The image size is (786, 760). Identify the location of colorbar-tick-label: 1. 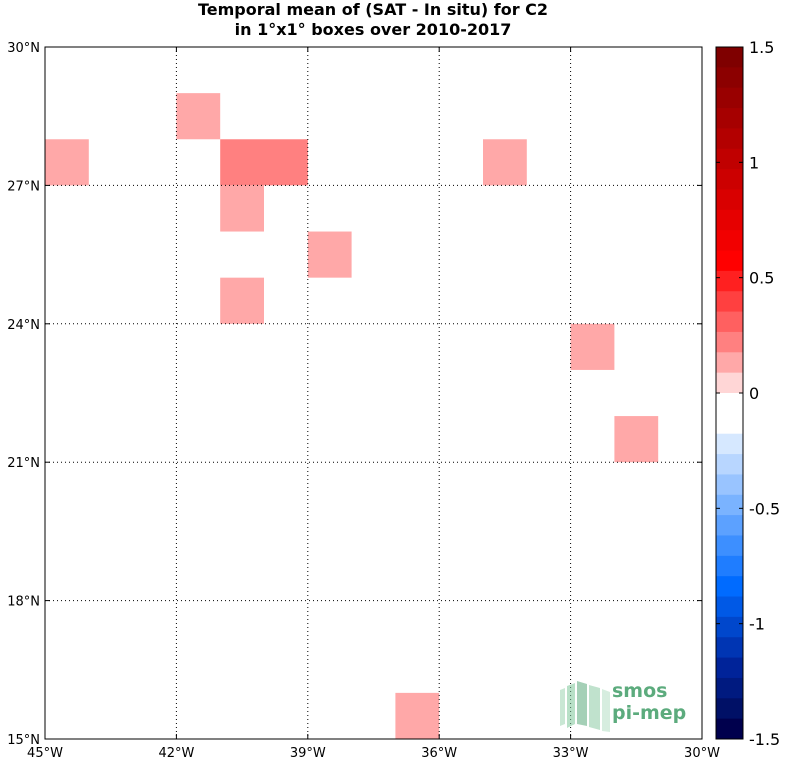
(754, 162).